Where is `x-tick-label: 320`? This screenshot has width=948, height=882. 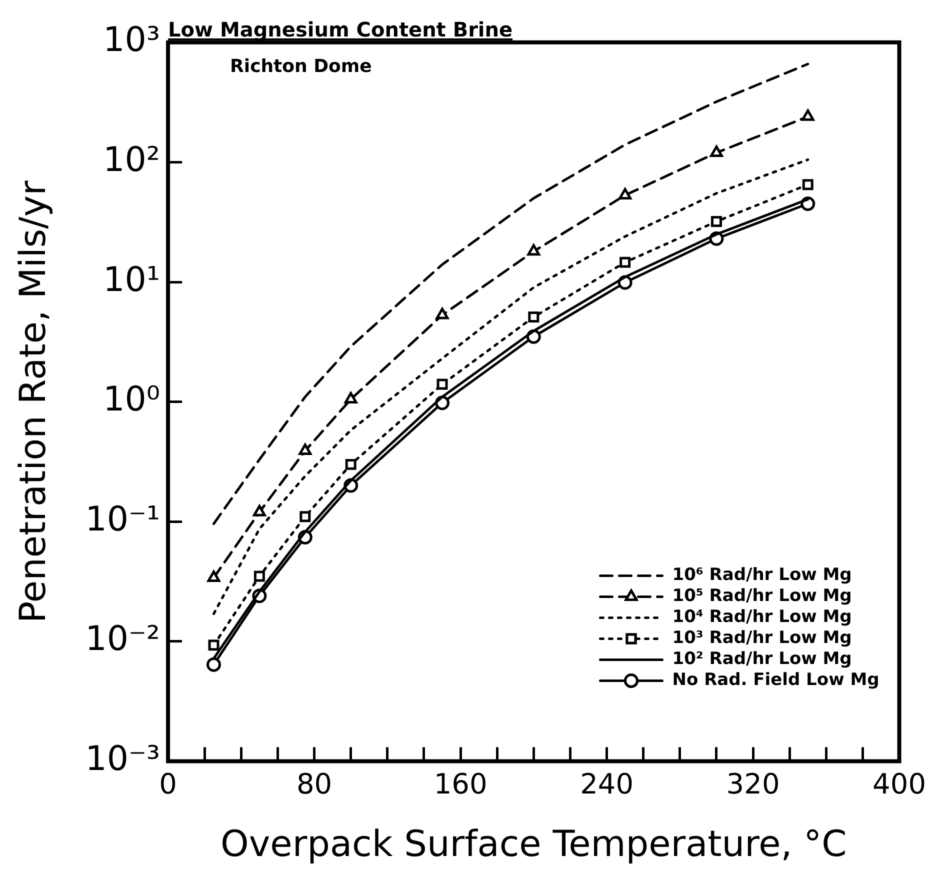
x-tick-label: 320 is located at coordinates (753, 783).